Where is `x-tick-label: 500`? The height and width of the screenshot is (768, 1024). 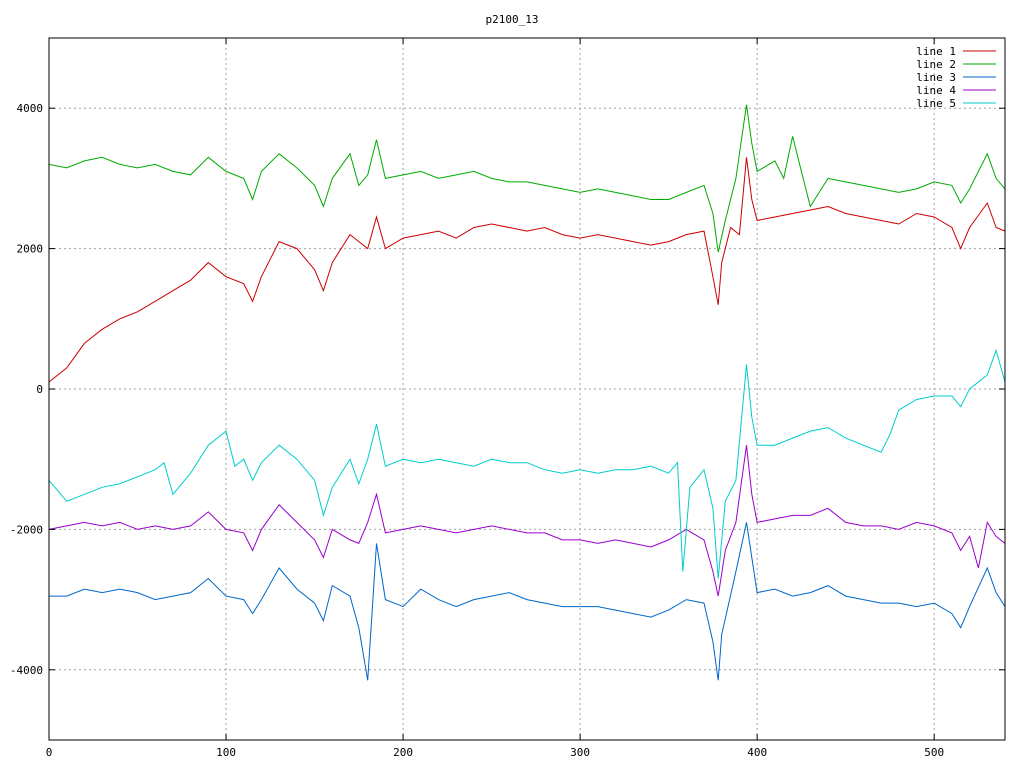
x-tick-label: 500 is located at coordinates (934, 752).